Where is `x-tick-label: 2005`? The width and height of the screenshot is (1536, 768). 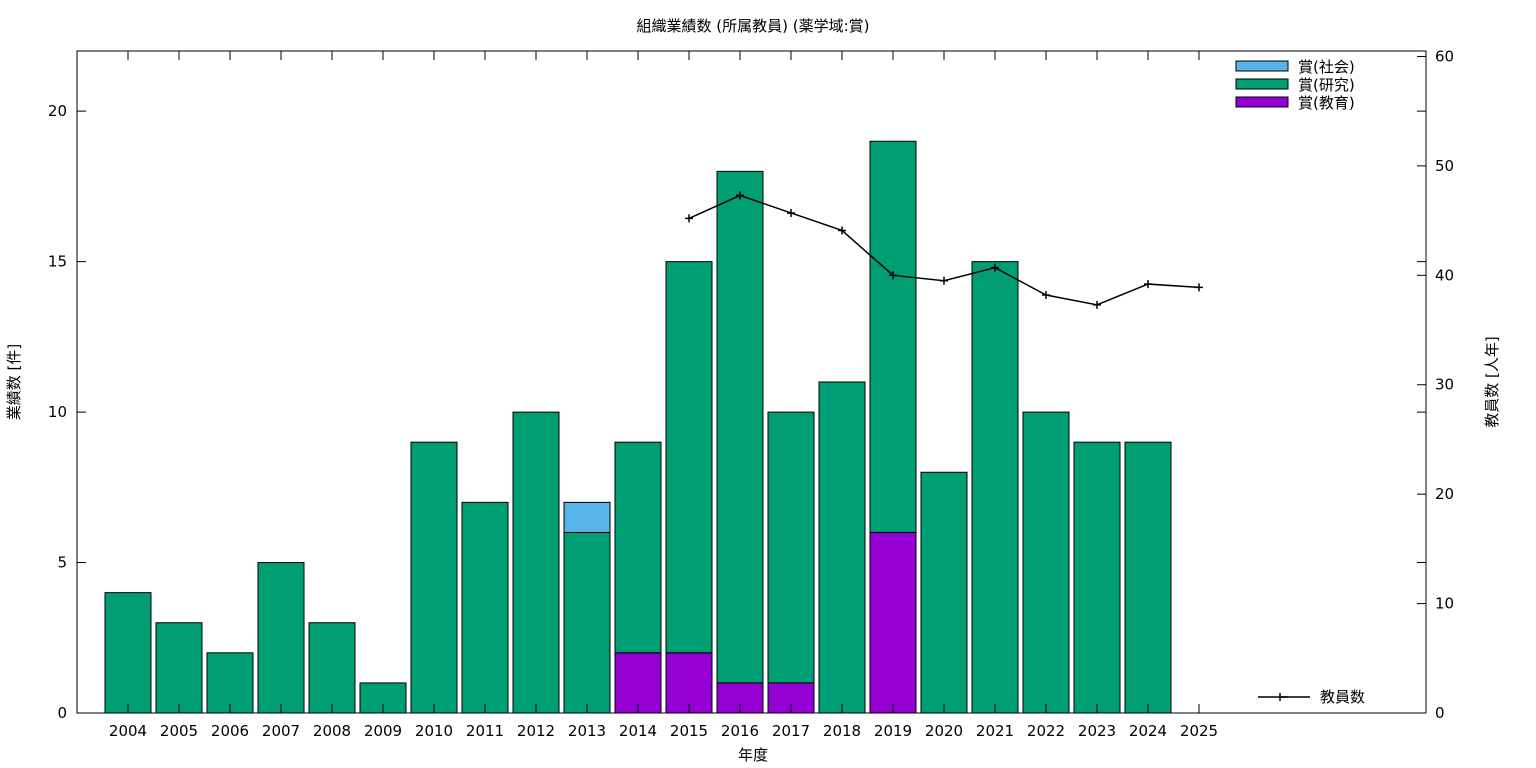
x-tick-label: 2005 is located at coordinates (179, 731).